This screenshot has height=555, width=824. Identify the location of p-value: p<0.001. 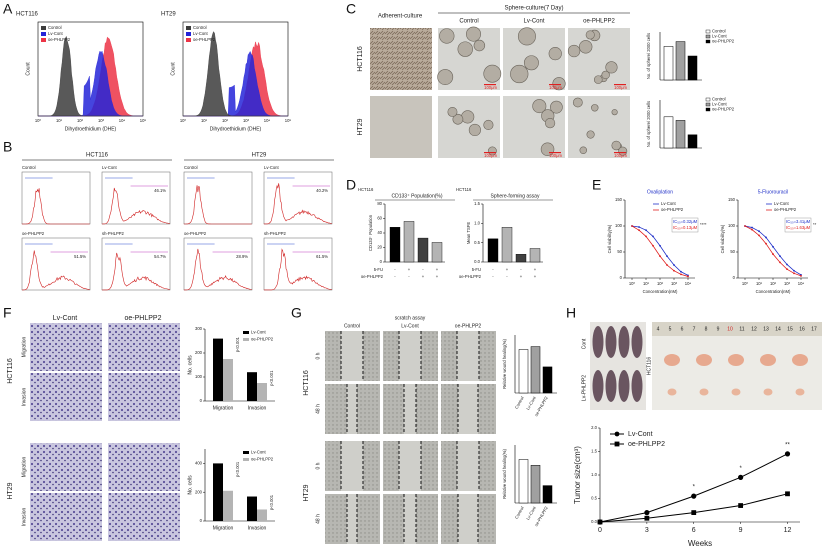
(271, 378).